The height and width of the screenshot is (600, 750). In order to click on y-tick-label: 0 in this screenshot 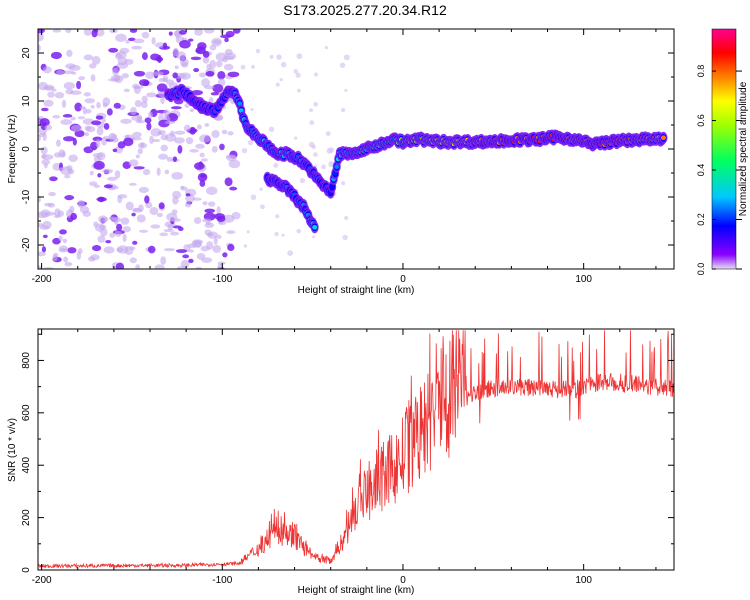, I will do `click(26, 570)`.